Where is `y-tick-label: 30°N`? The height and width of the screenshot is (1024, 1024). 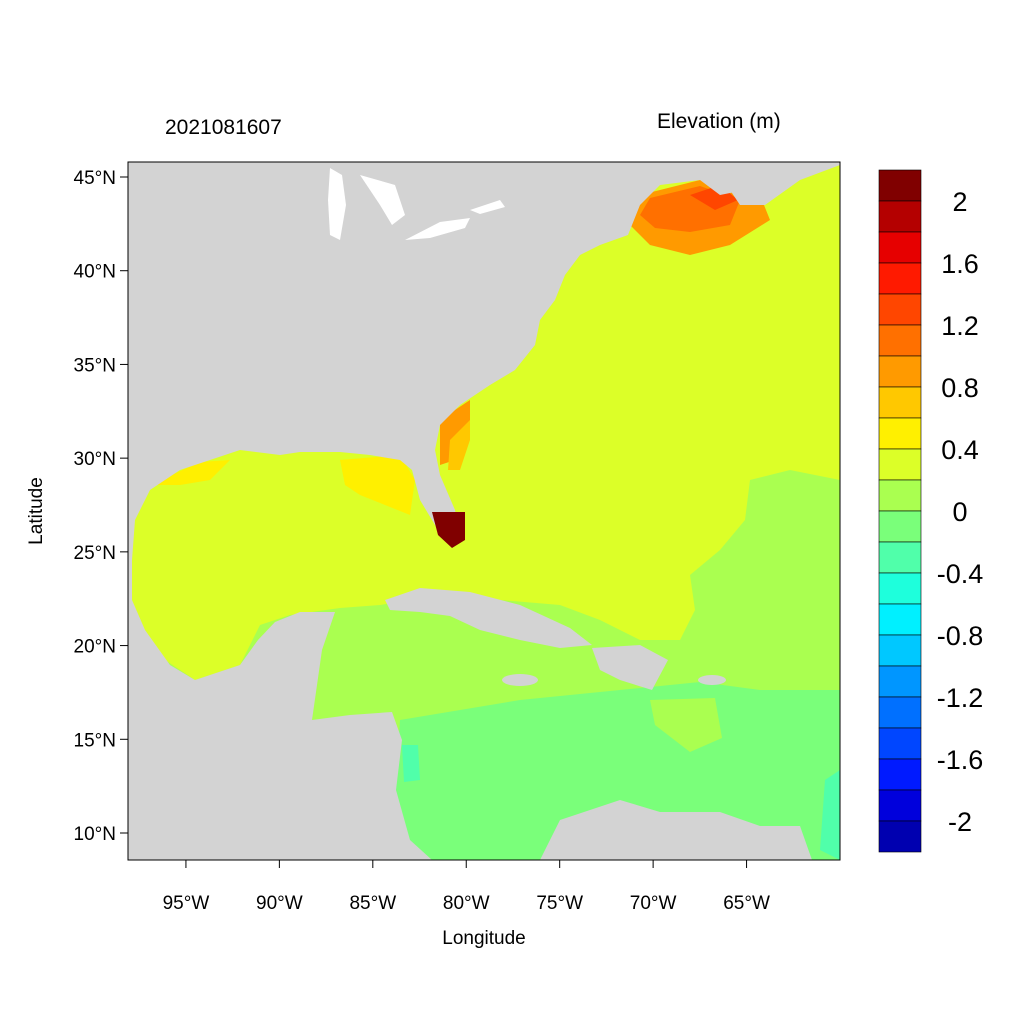 y-tick-label: 30°N is located at coordinates (95, 459).